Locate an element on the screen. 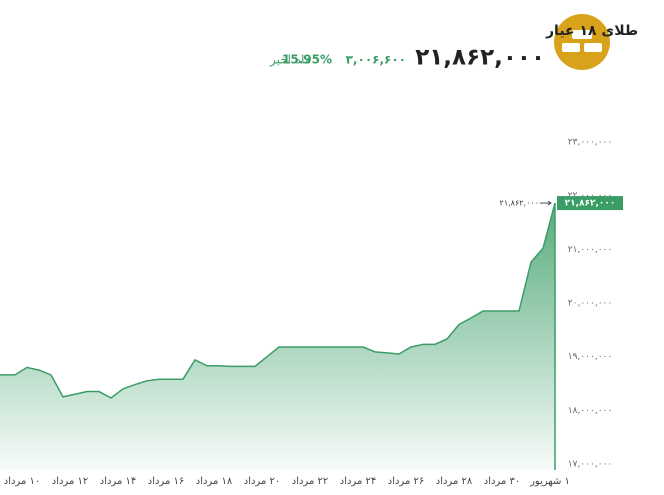 This screenshot has width=664, height=495. last-price-arrow is located at coordinates (546, 203).